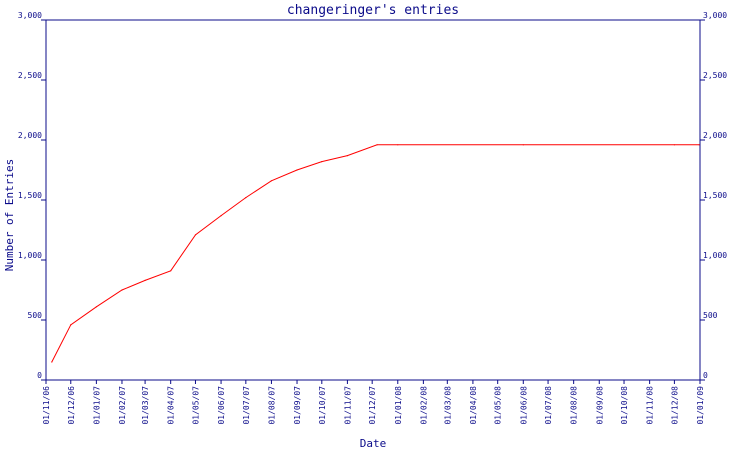 Image resolution: width=750 pixels, height=450 pixels. What do you see at coordinates (715, 75) in the screenshot?
I see `y-tick-label-right: 2,500` at bounding box center [715, 75].